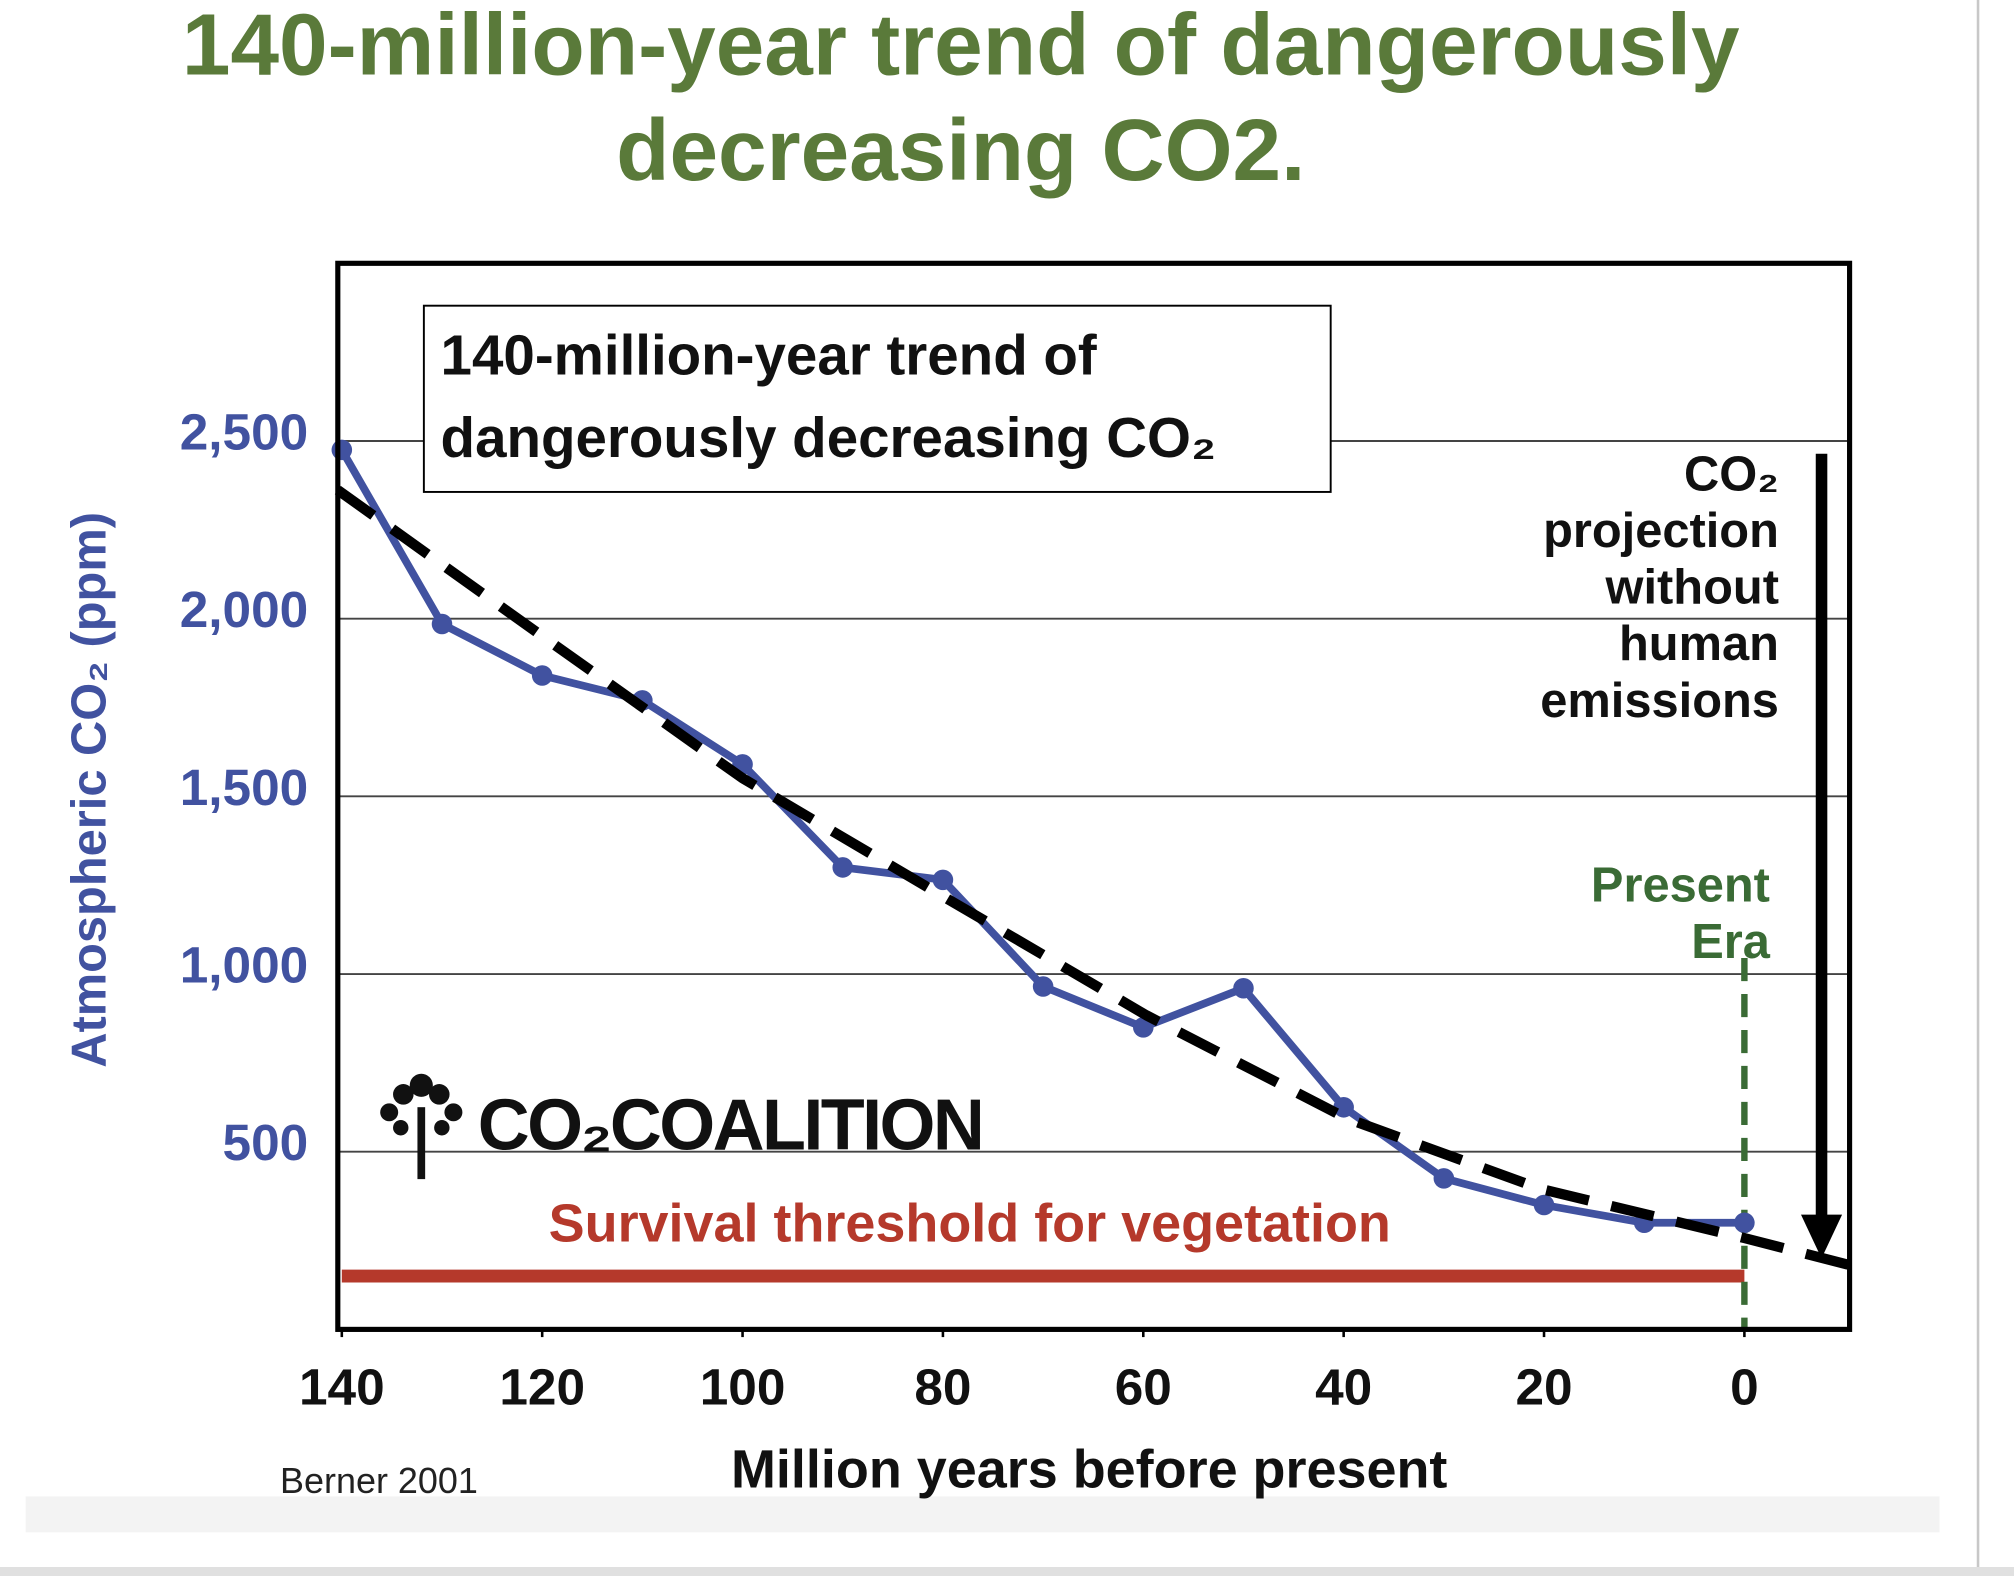 This screenshot has width=2014, height=1576. I want to click on inset-title: dangerously decreasing CO₂, so click(829, 437).